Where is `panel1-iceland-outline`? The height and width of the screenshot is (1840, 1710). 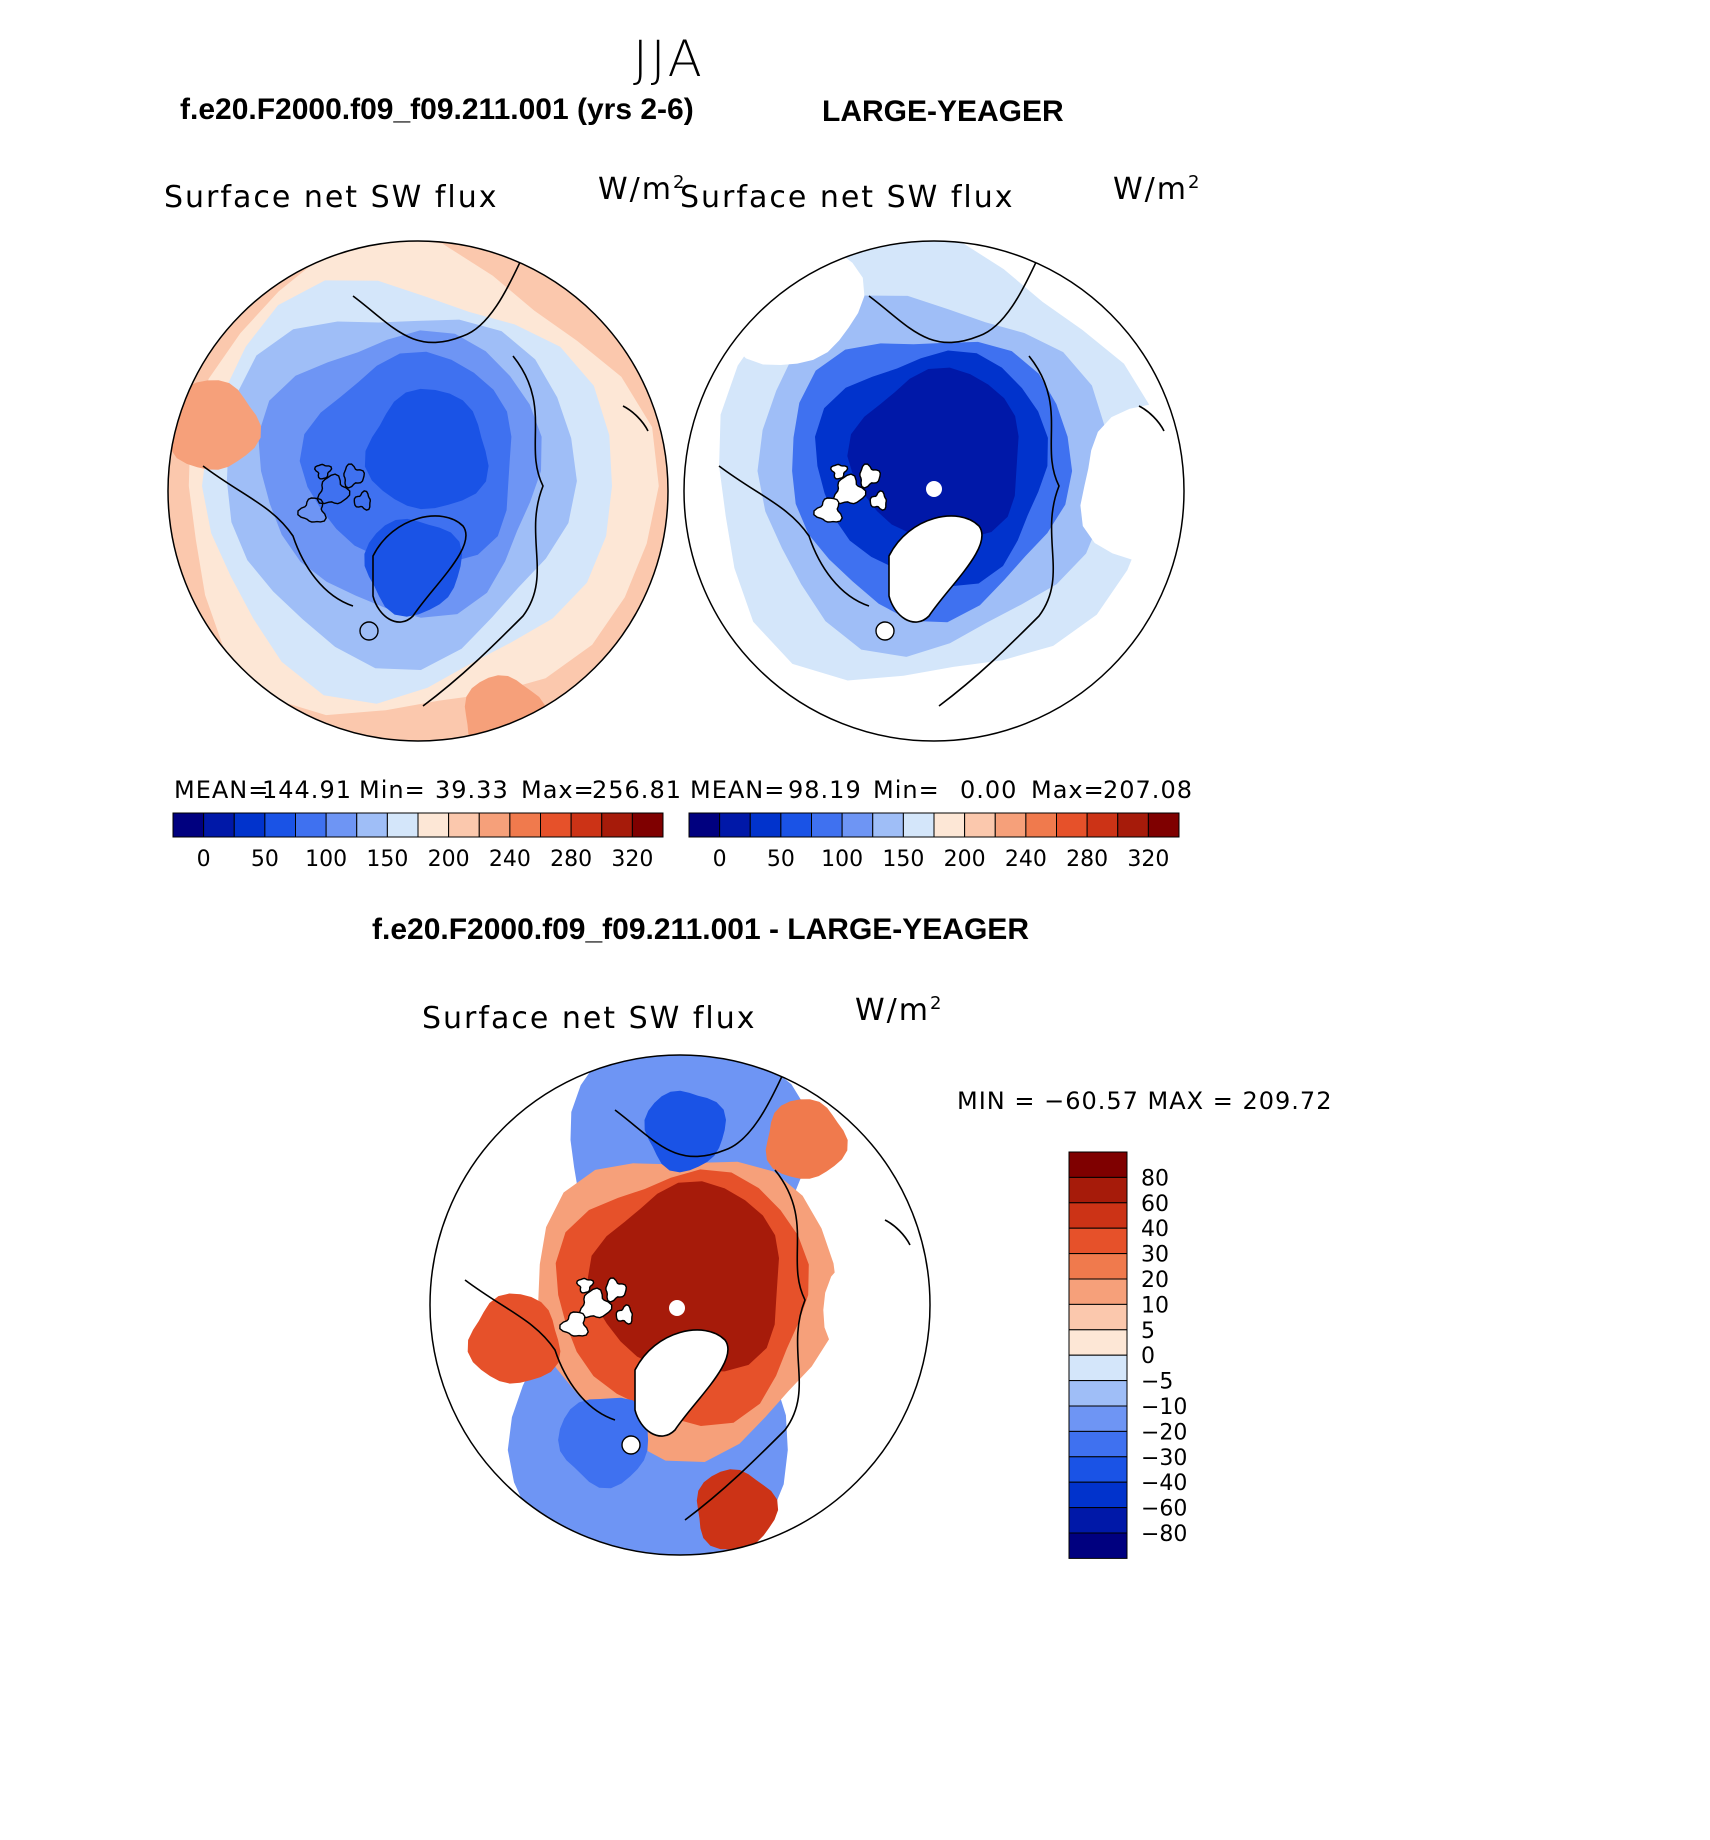
panel1-iceland-outline is located at coordinates (369, 631).